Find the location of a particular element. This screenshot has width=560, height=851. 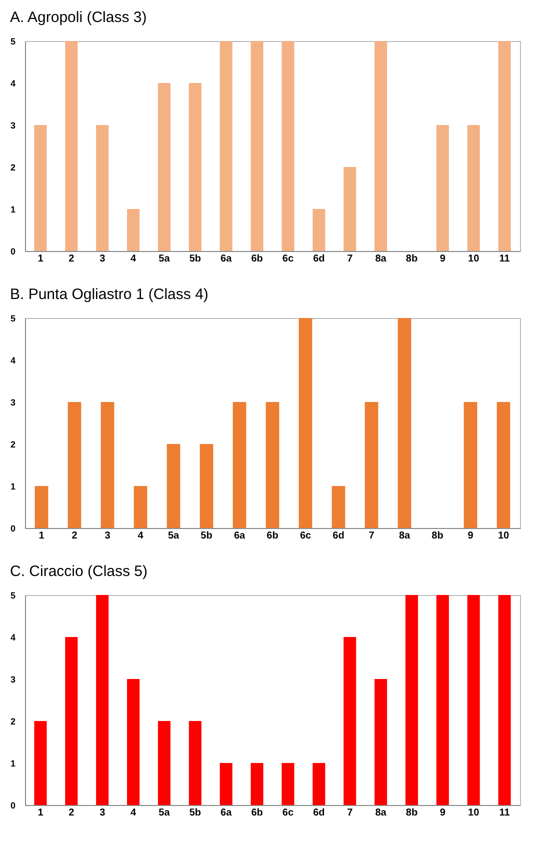

chart-title: A. Agropoli (Class 3) is located at coordinates (78, 17).